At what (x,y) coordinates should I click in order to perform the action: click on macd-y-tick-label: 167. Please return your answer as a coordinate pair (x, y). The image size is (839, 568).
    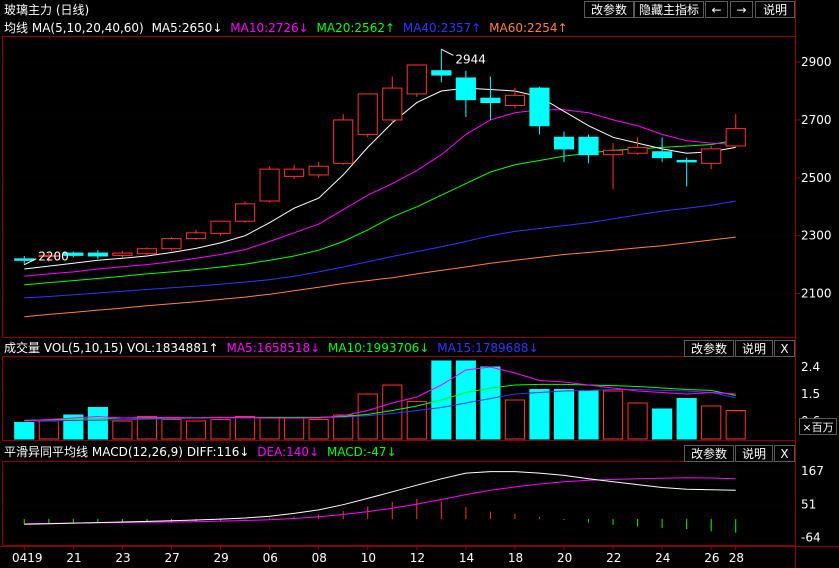
    Looking at the image, I should click on (812, 471).